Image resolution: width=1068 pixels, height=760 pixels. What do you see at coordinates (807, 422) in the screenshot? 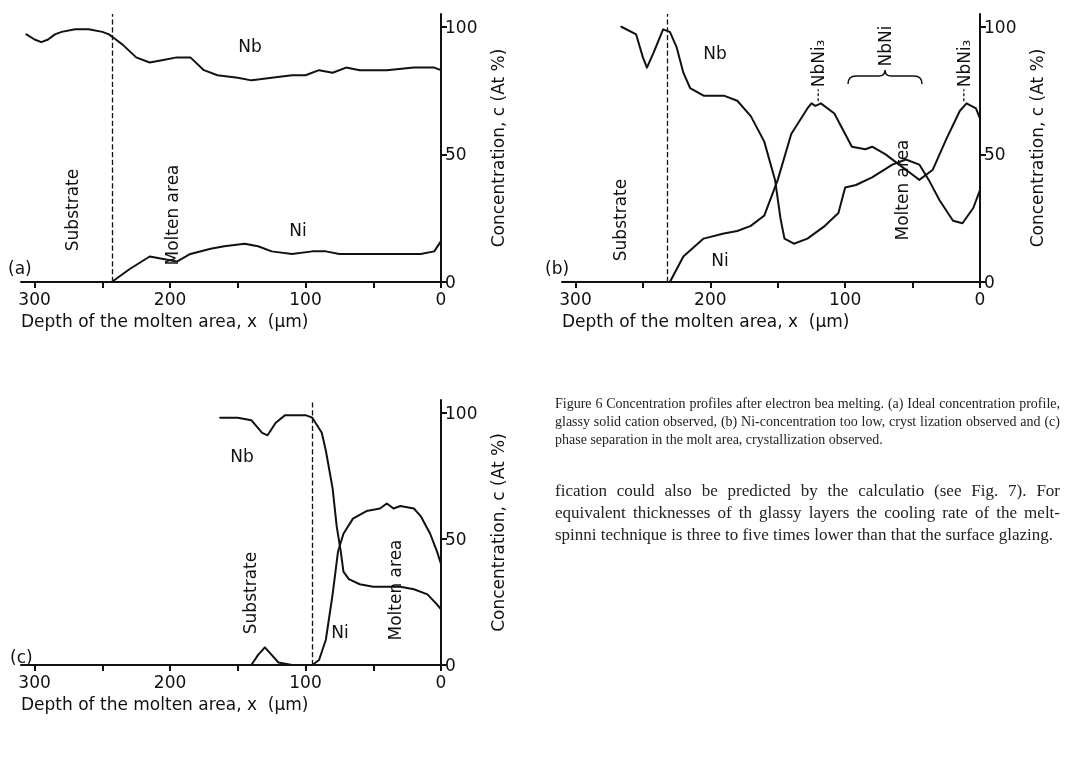
I see `caption: Figure 6 Concentration profiles after electron bea melting. (a) Ideal concentration profile, glassy solid cation observed, (b) Ni-concentration too low, cryst lization observed and (c) phase separation in the molt area, crystallization observed.` at bounding box center [807, 422].